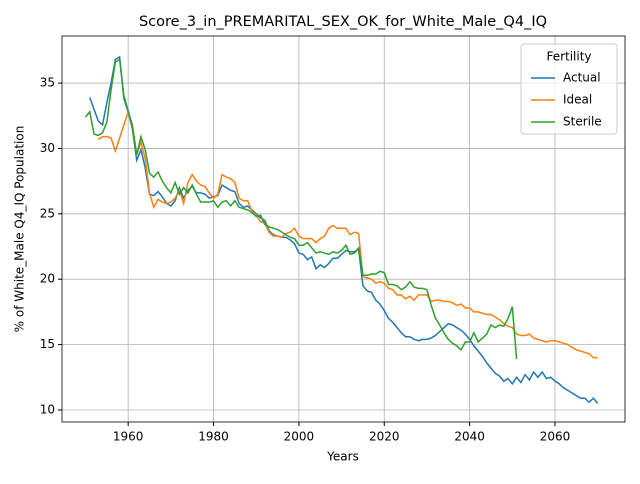 The width and height of the screenshot is (640, 484). Describe the element at coordinates (299, 437) in the screenshot. I see `x-tick-label: 2000` at that location.